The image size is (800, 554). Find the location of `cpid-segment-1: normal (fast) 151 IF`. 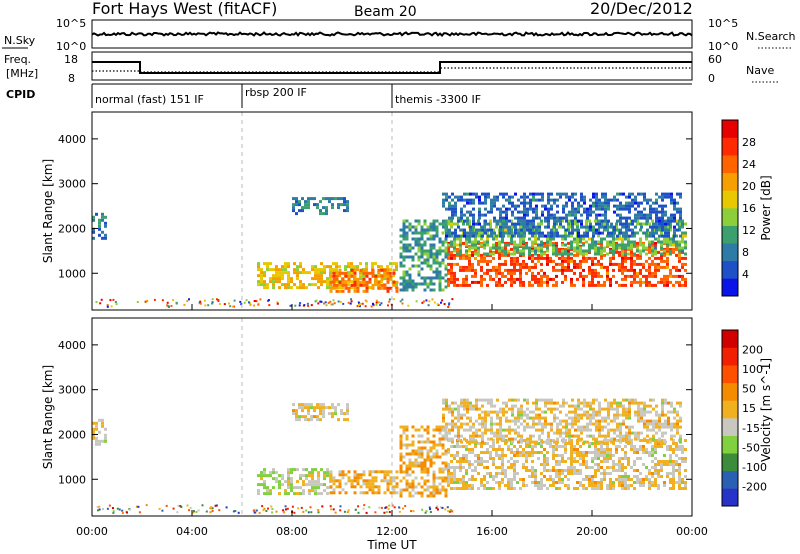

cpid-segment-1: normal (fast) 151 IF is located at coordinates (149, 99).